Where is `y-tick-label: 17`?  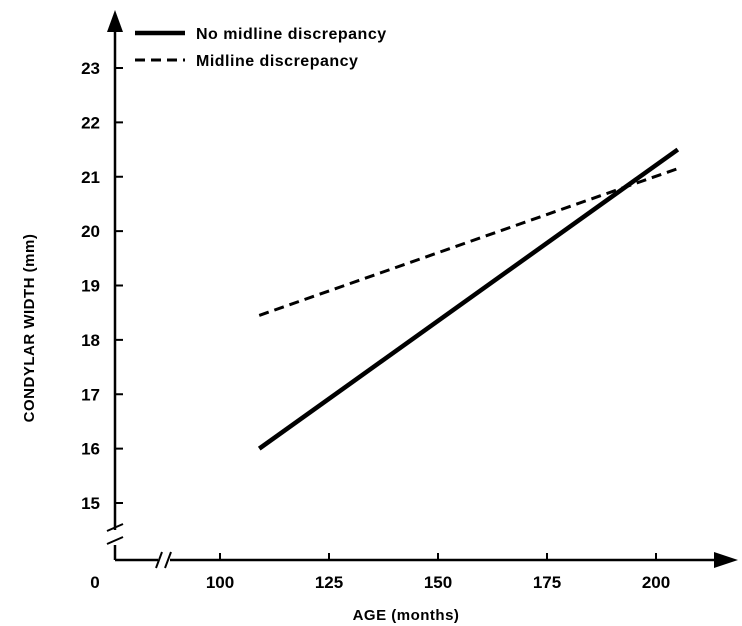
y-tick-label: 17 is located at coordinates (90, 394).